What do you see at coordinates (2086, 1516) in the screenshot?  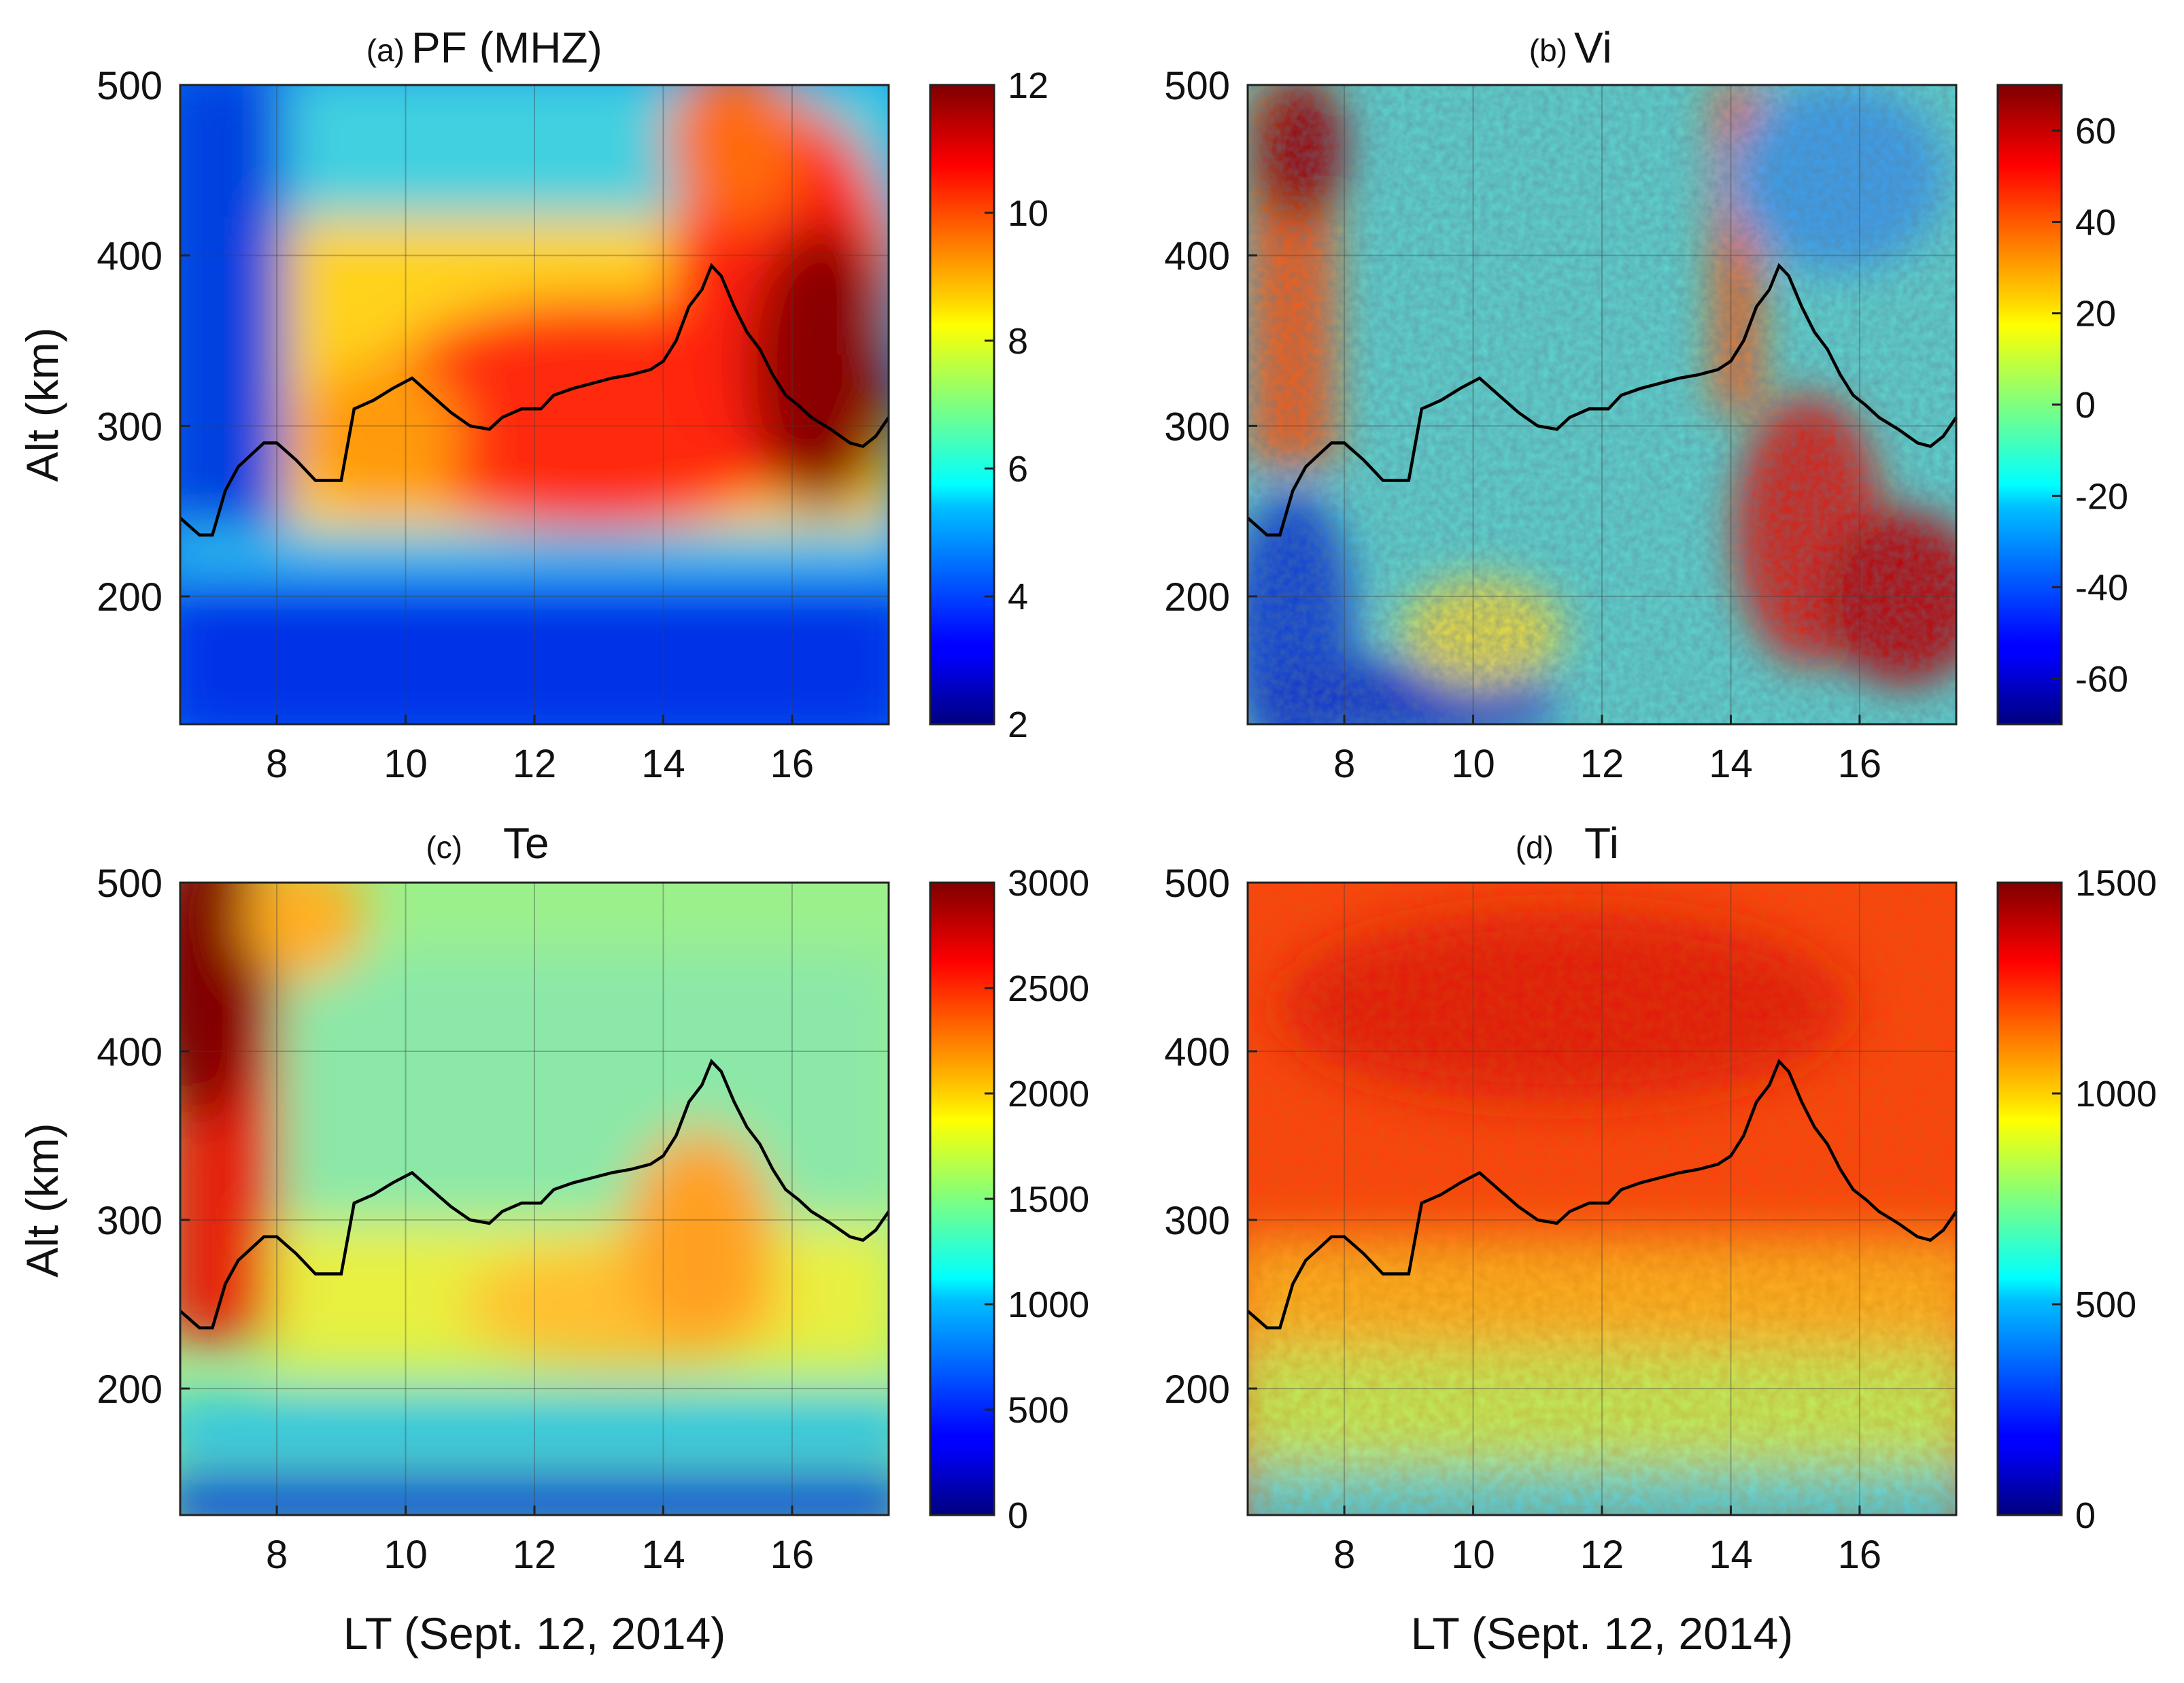 I see `panel-d-colorbar-tick-label: 0` at bounding box center [2086, 1516].